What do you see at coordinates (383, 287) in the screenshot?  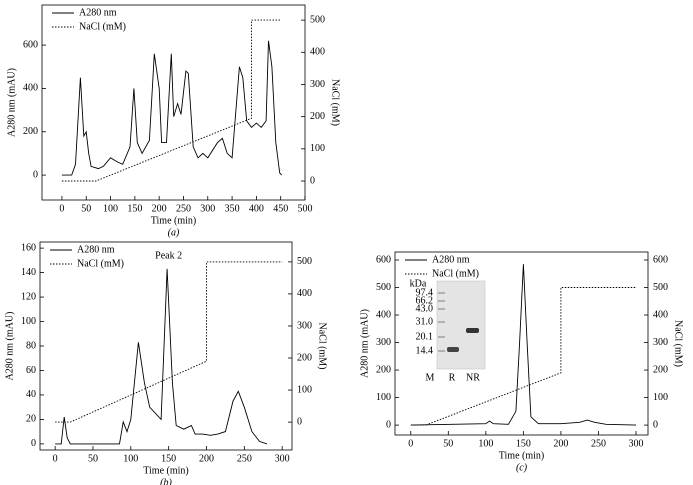 I see `y-tick-label: 500` at bounding box center [383, 287].